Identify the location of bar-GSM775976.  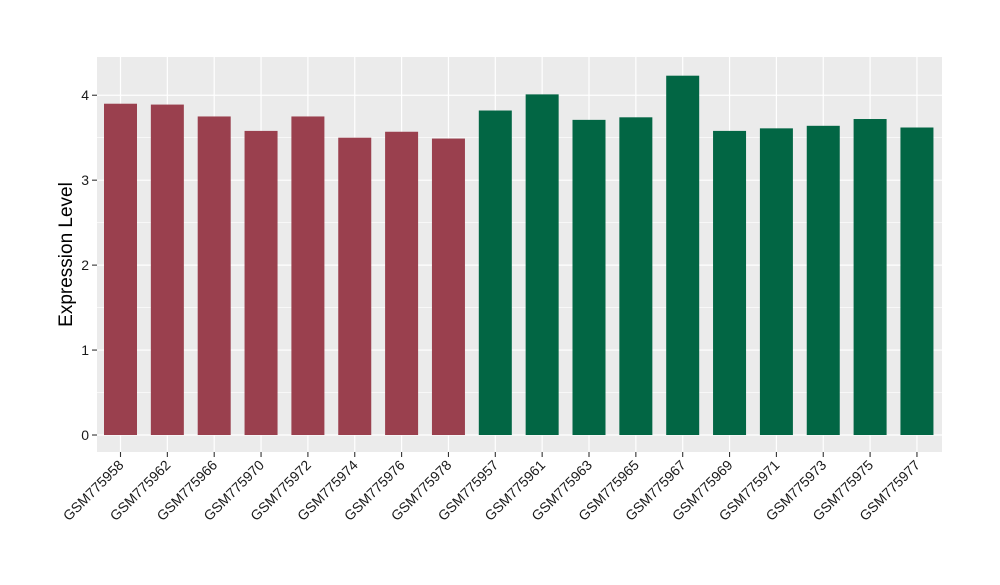
(402, 283).